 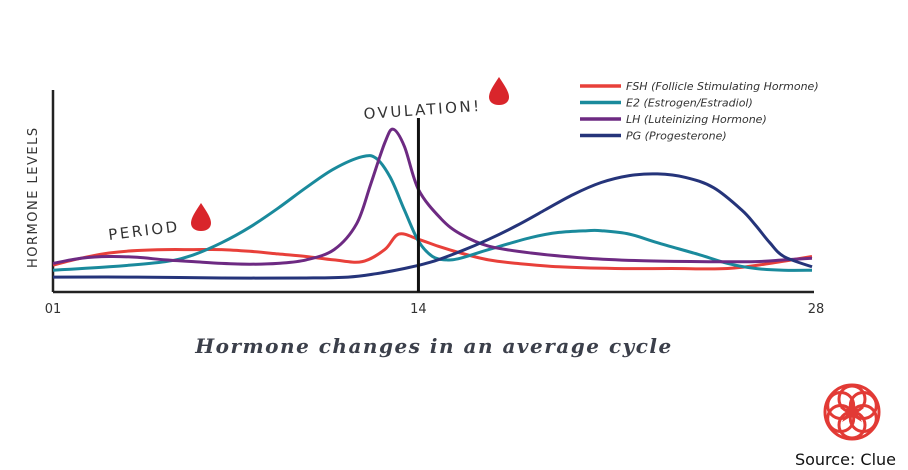 I want to click on x-tick-label: 14, so click(x=418, y=309).